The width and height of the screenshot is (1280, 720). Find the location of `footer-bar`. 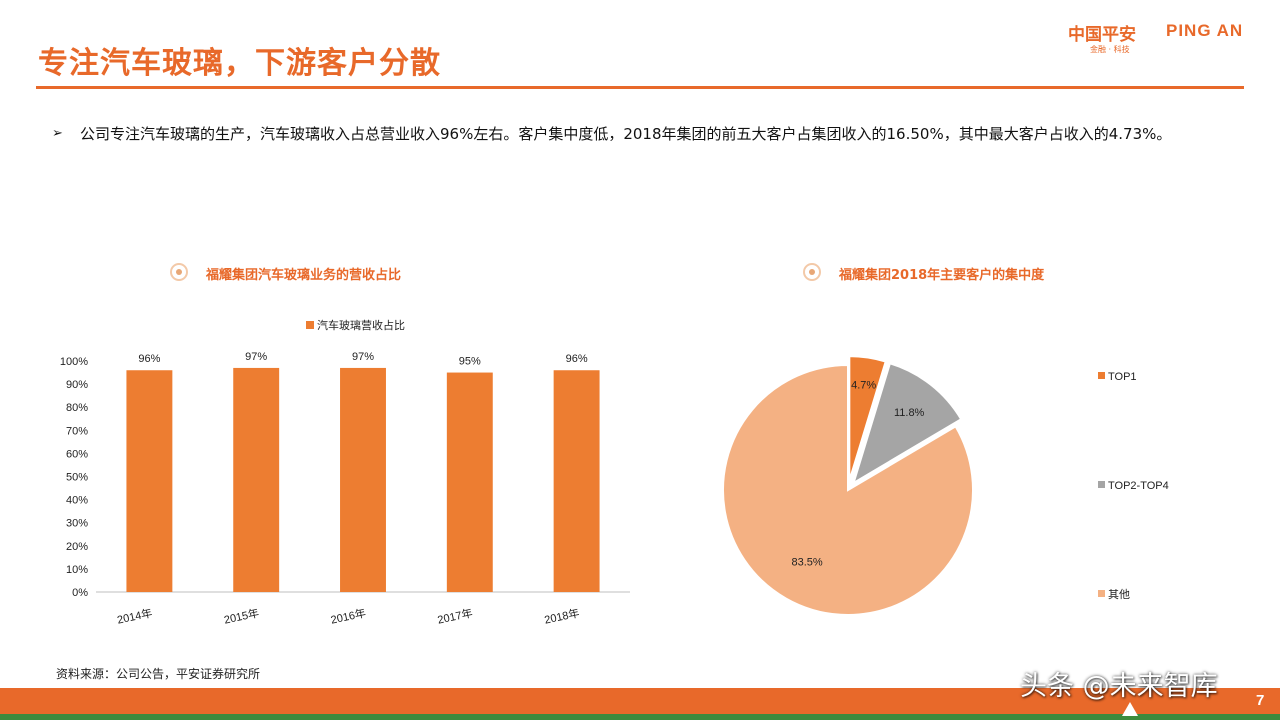

footer-bar is located at coordinates (640, 701).